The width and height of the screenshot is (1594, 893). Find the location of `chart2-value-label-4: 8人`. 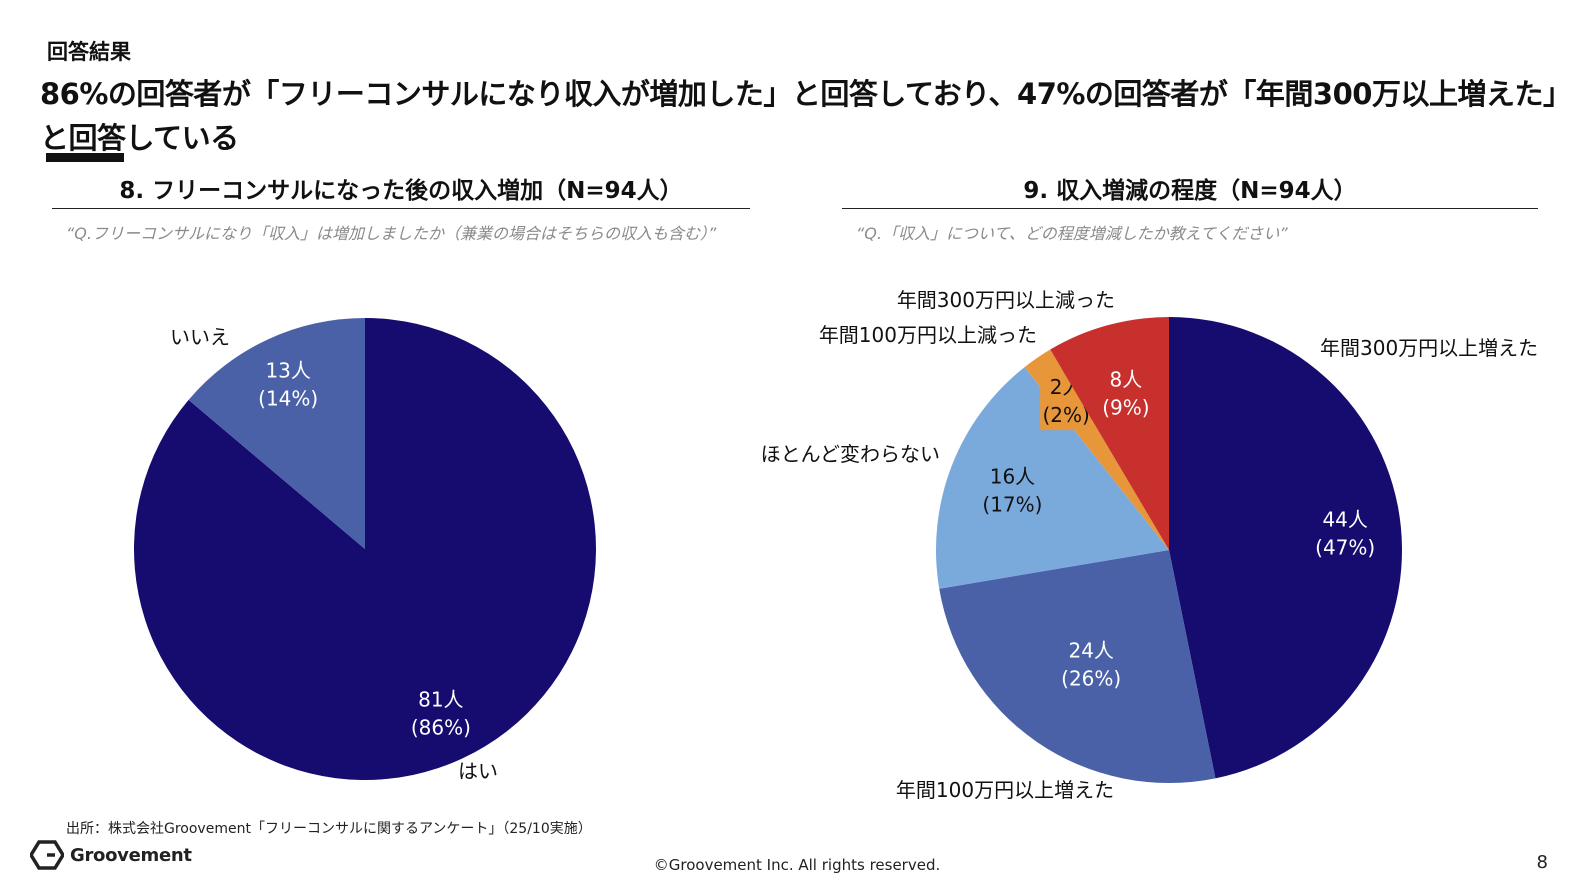

chart2-value-label-4: 8人 is located at coordinates (1126, 380).